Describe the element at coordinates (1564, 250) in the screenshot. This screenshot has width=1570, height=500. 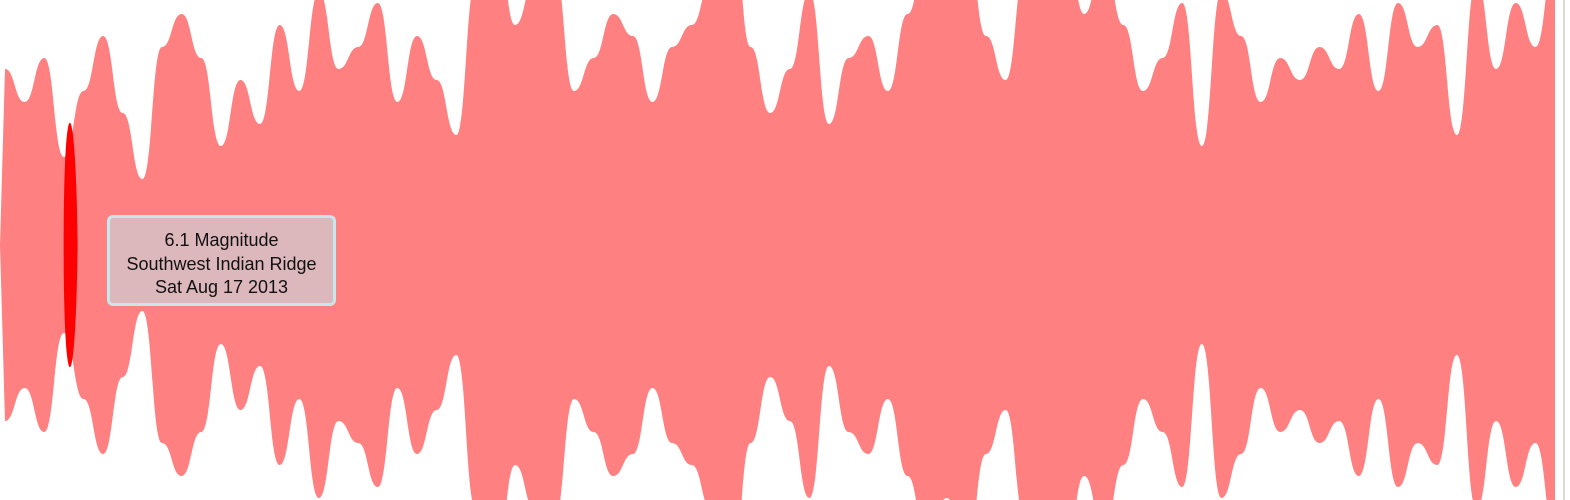
I see `chart-right-border` at that location.